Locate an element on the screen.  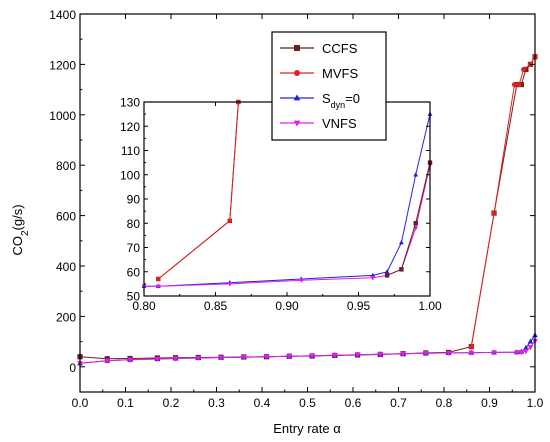
y-tick-label: 800 is located at coordinates (66, 166).